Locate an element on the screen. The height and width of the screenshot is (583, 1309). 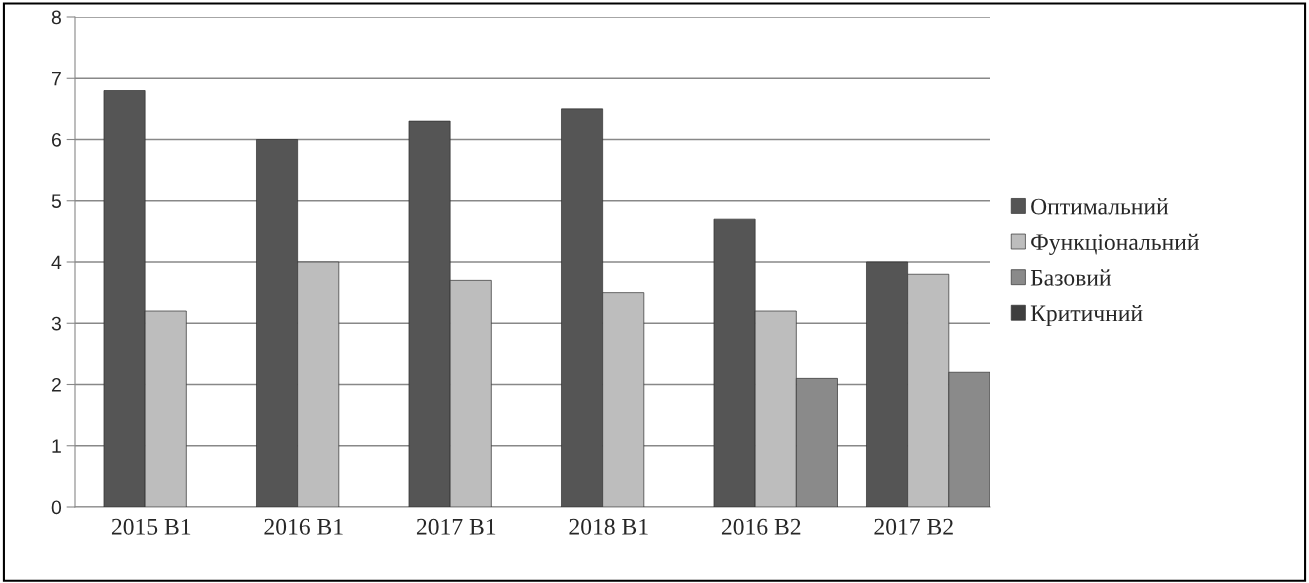
legend-label: Функціональний is located at coordinates (1115, 244).